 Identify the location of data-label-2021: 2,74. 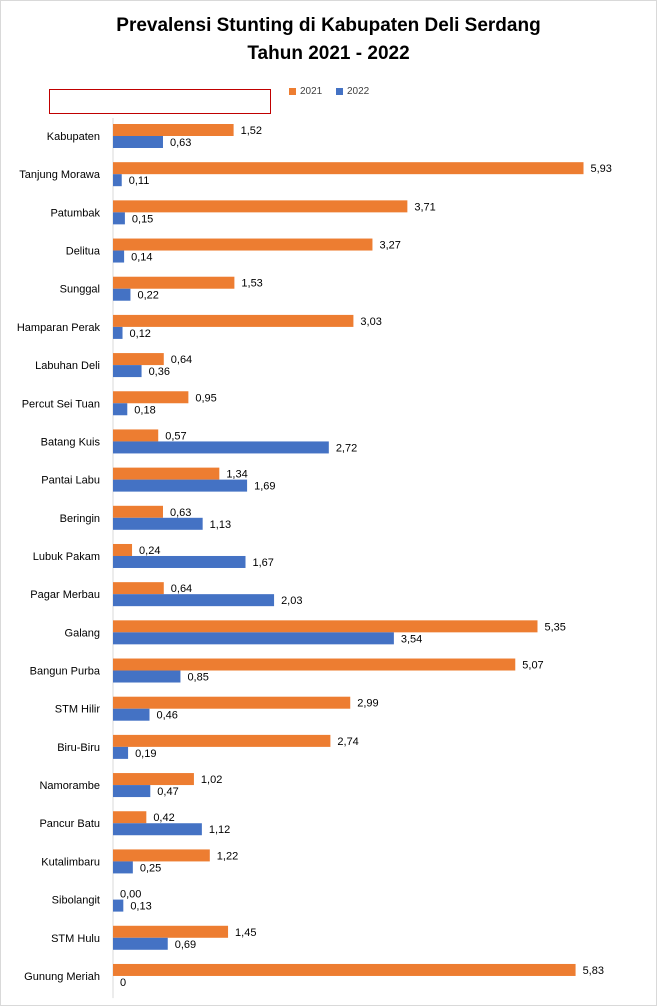
(347, 742).